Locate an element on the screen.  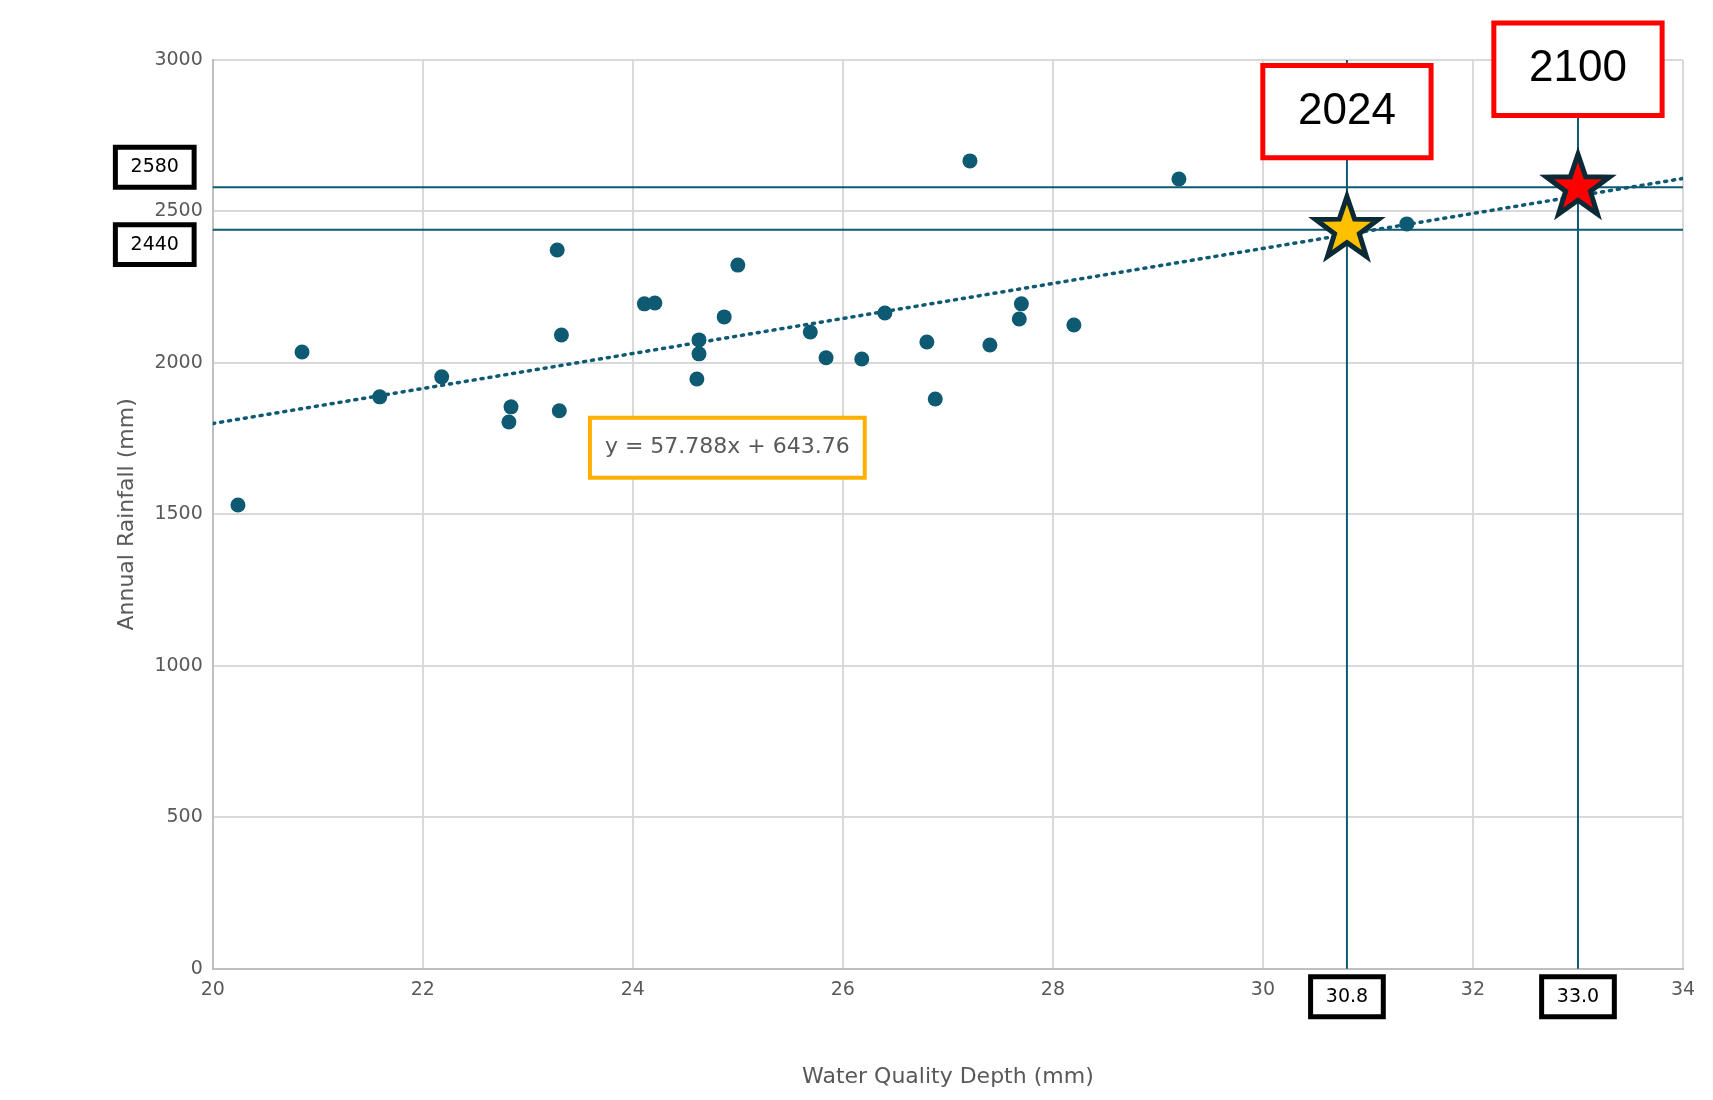
y-tick-label: 2000 is located at coordinates (178, 360).